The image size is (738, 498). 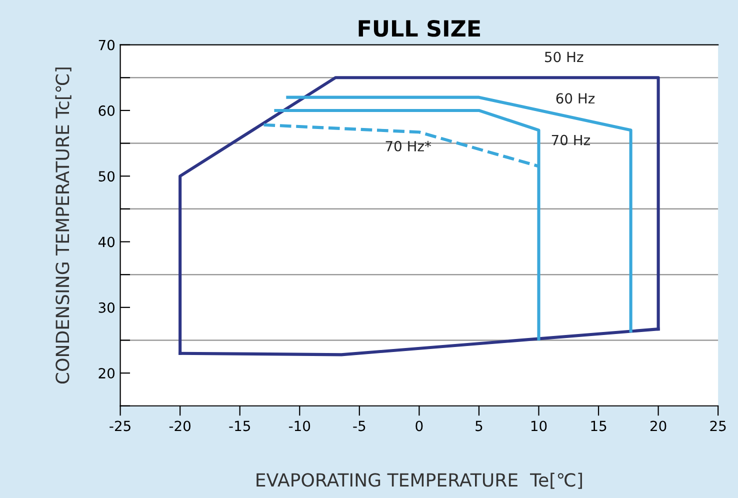 What do you see at coordinates (106, 373) in the screenshot?
I see `y-tick-label: 20` at bounding box center [106, 373].